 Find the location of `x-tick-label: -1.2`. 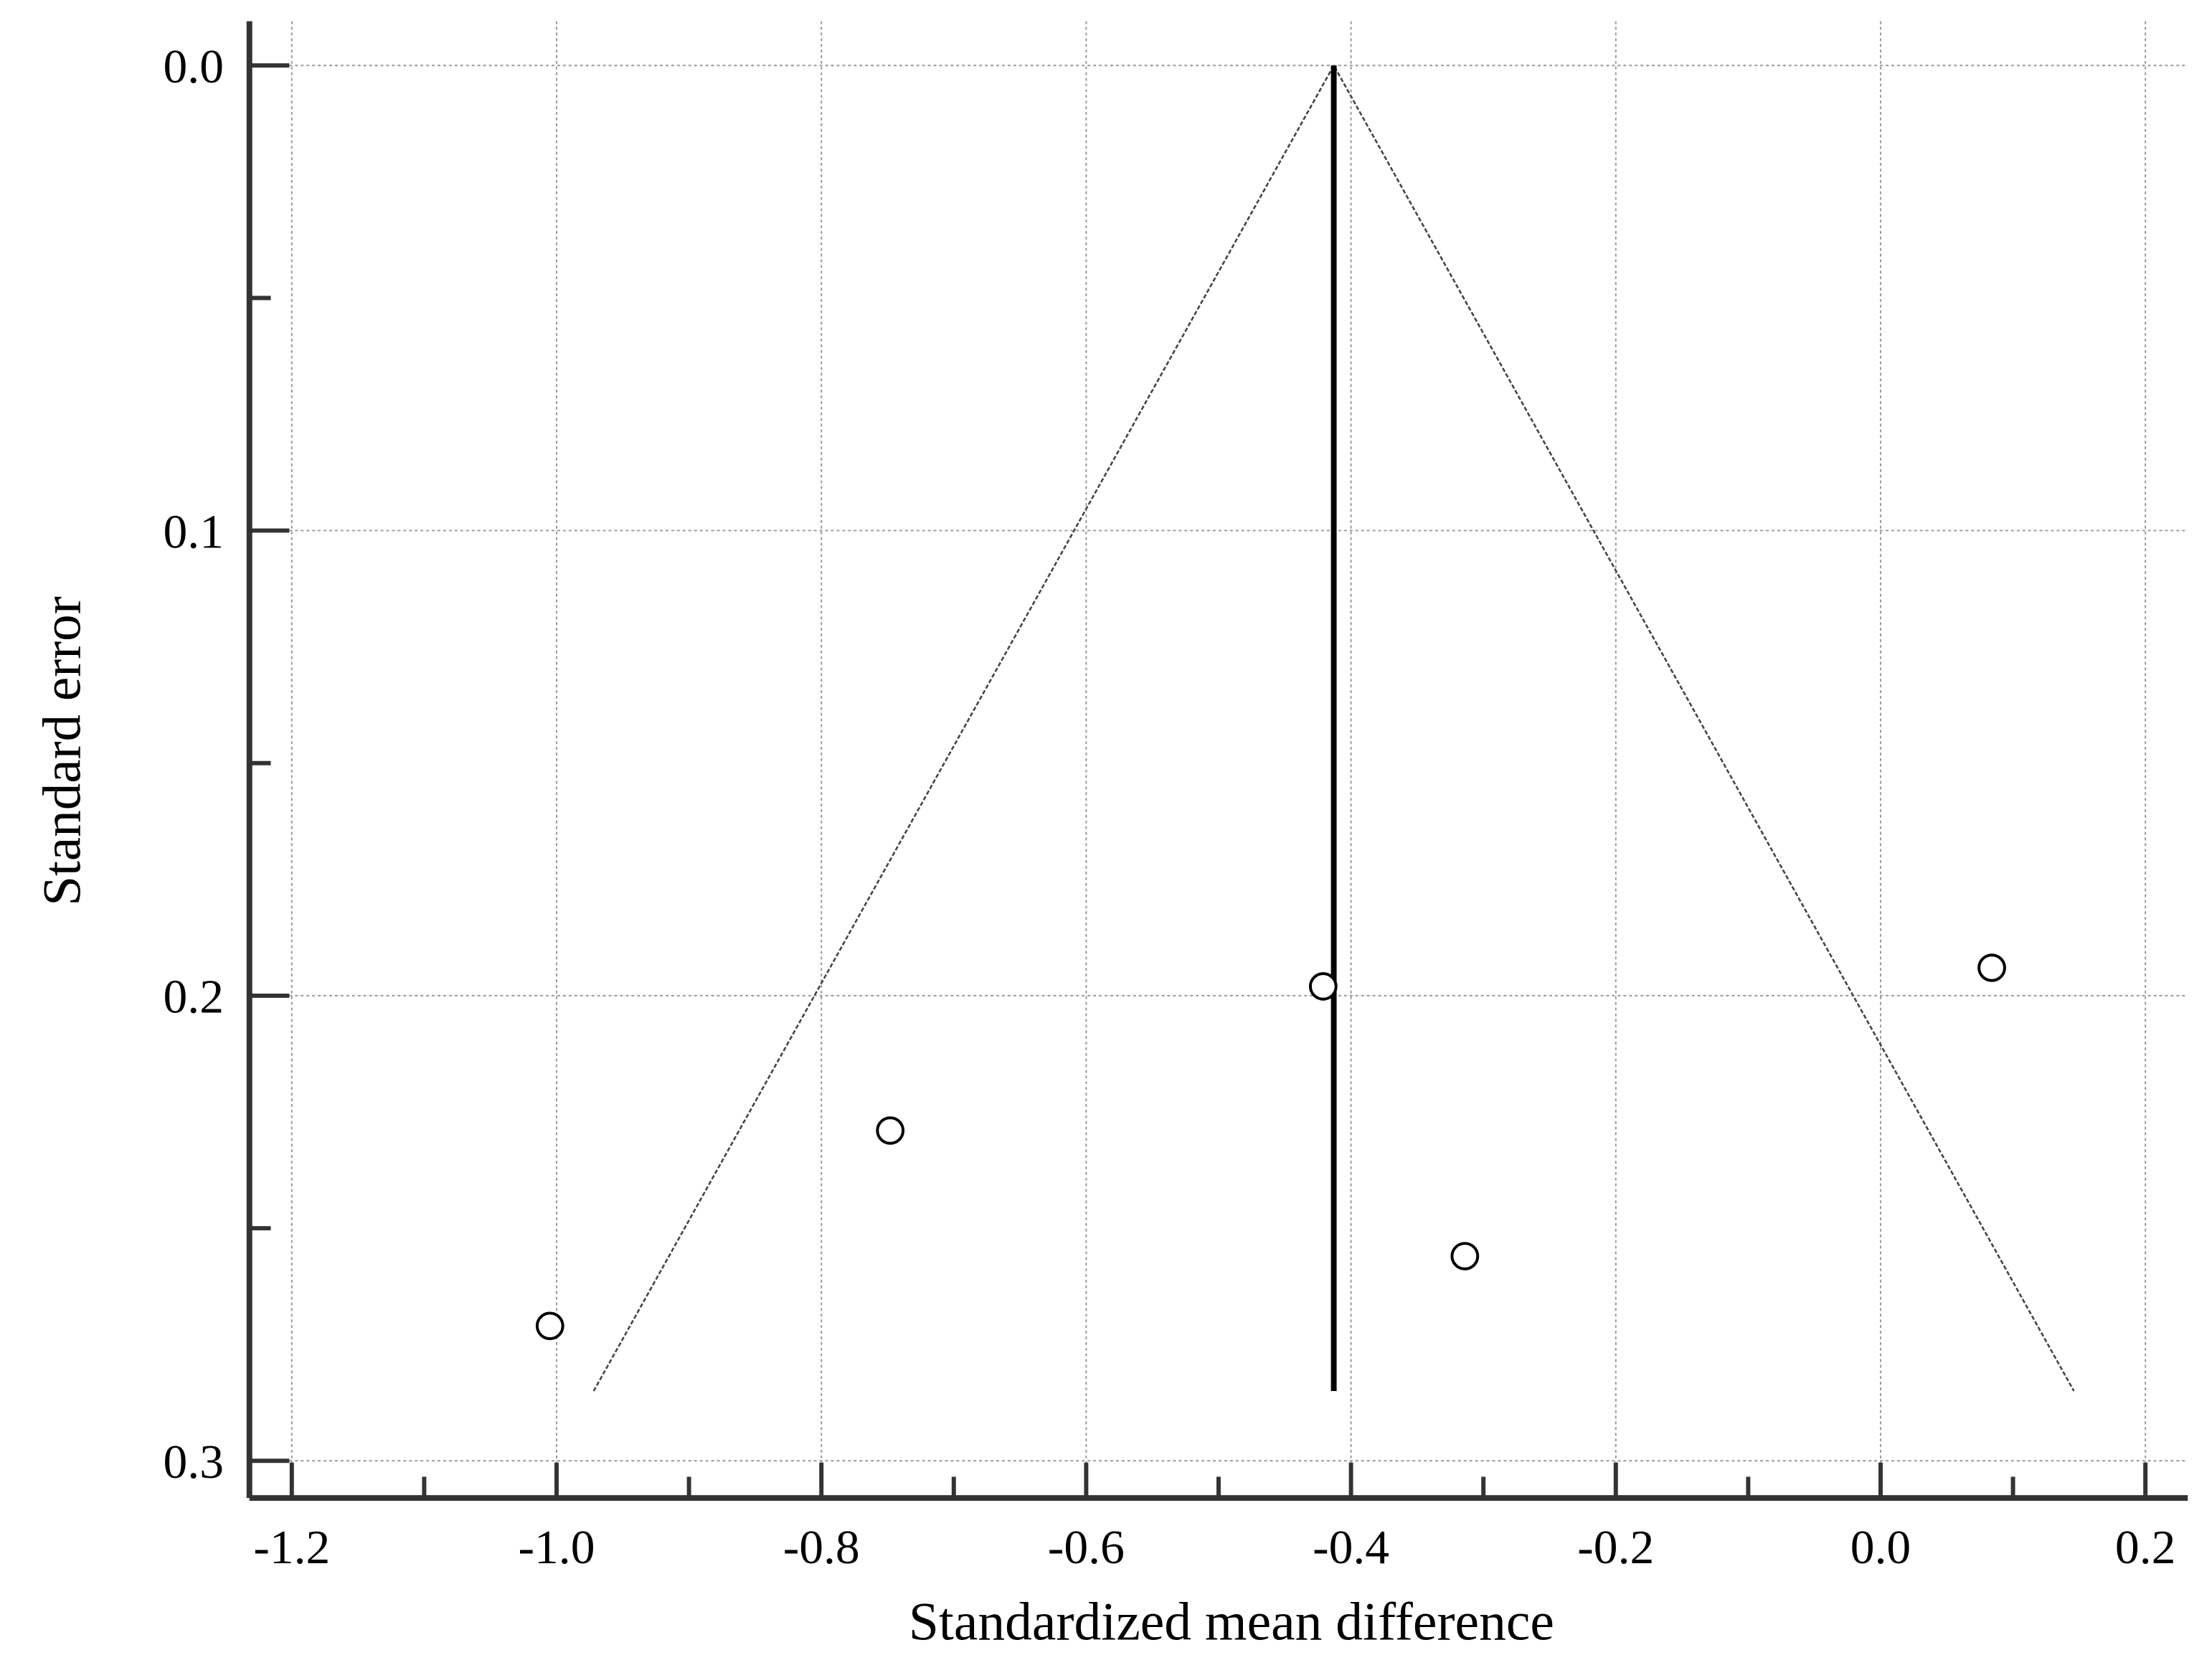

x-tick-label: -1.2 is located at coordinates (291, 1547).